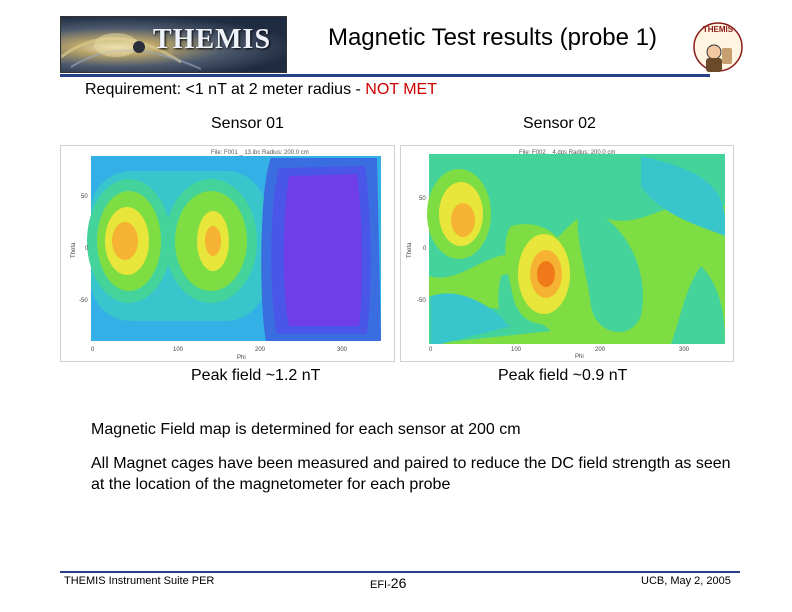 The height and width of the screenshot is (612, 792). Describe the element at coordinates (212, 39) in the screenshot. I see `logo-wordmark: THEMIS` at that location.